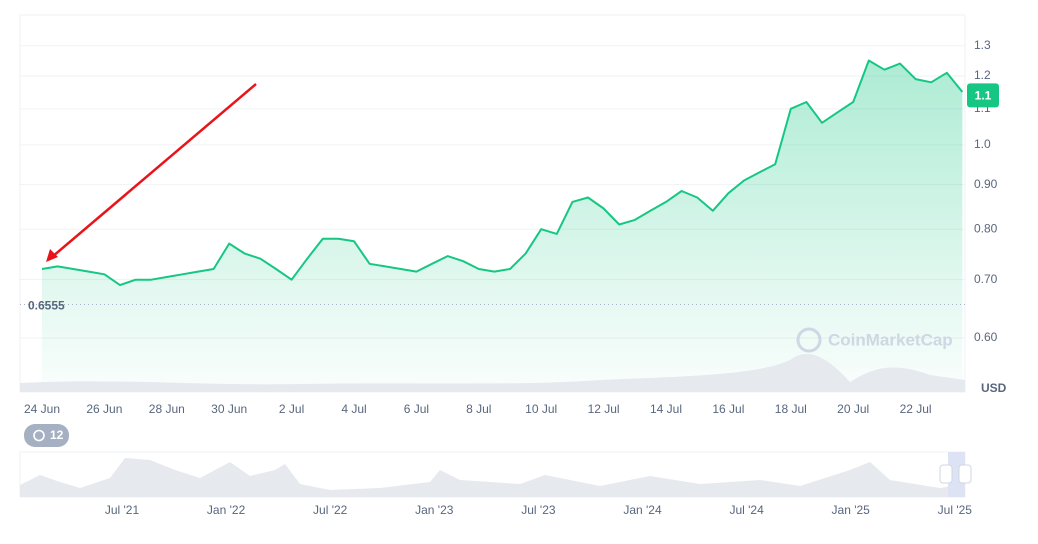 The height and width of the screenshot is (544, 1038). I want to click on annotation-arrowhead, so click(52, 255).